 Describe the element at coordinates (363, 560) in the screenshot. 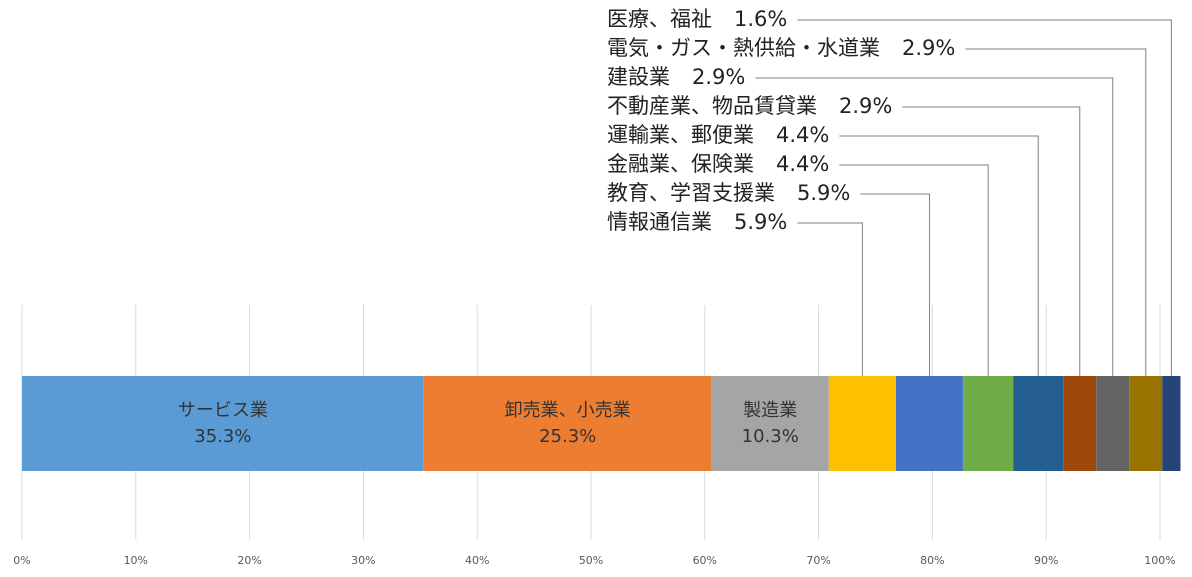

I see `x-tick-label: 30%` at that location.